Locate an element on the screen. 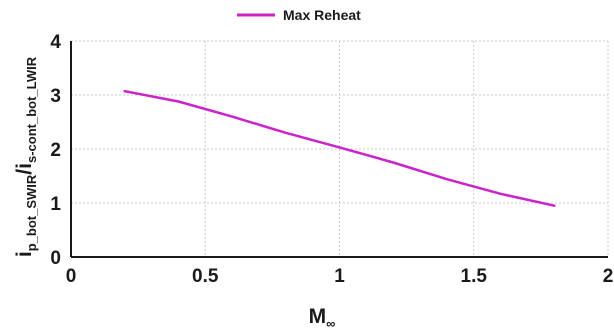 The image size is (614, 332). y-axis-title: ip_bot_SWIR/is-cont_bot_LWIR is located at coordinates (26, 156).